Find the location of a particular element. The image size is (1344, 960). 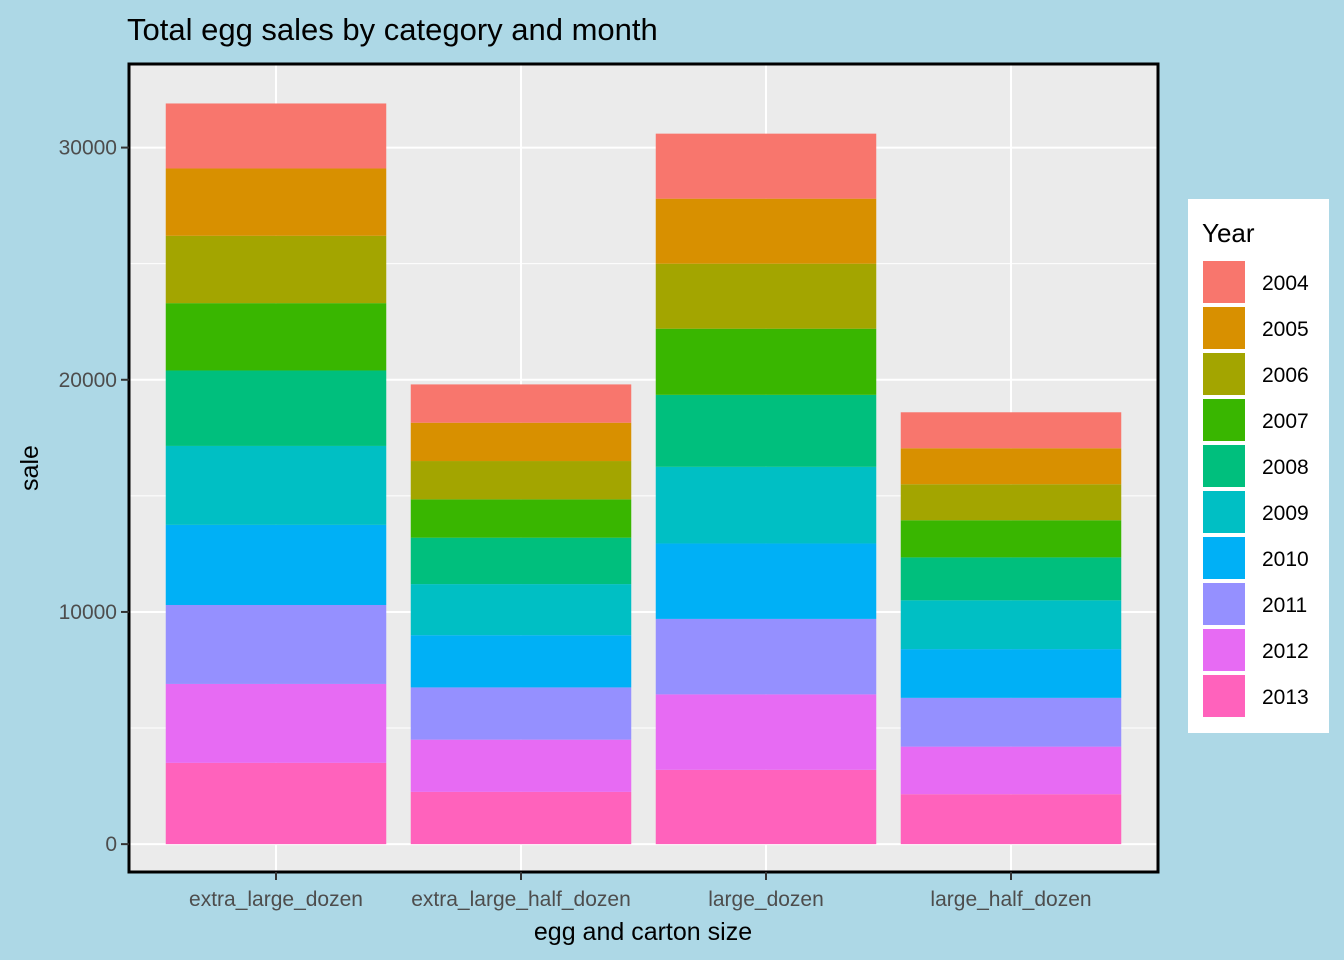

y-tick-label: 30000 is located at coordinates (88, 148).